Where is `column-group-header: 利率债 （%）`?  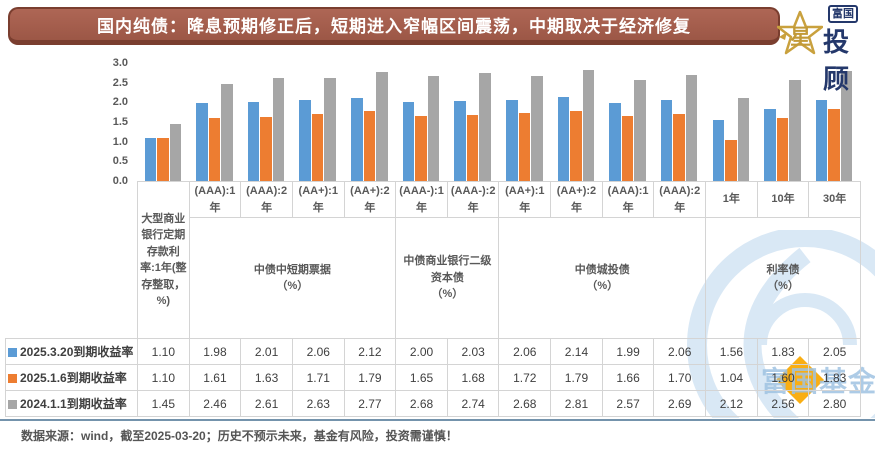 column-group-header: 利率债 （%） is located at coordinates (783, 278).